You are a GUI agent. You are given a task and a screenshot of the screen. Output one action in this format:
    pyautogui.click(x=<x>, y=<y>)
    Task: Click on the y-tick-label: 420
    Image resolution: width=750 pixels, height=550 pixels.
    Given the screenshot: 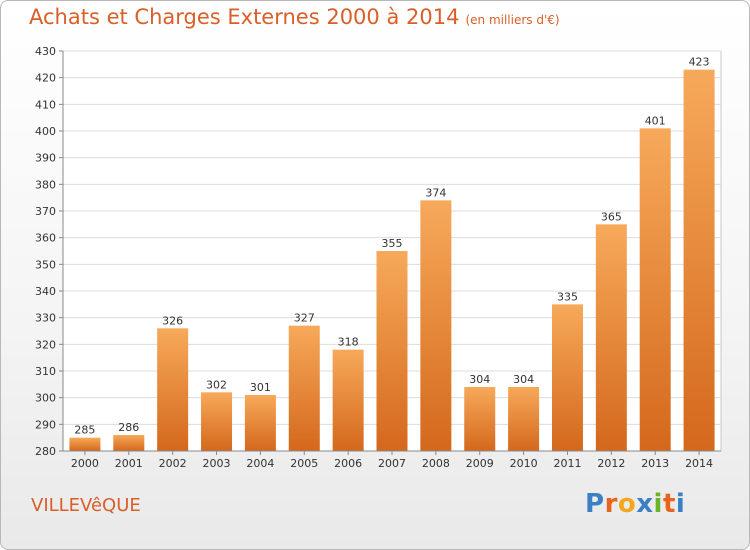 What is the action you would take?
    pyautogui.click(x=45, y=78)
    